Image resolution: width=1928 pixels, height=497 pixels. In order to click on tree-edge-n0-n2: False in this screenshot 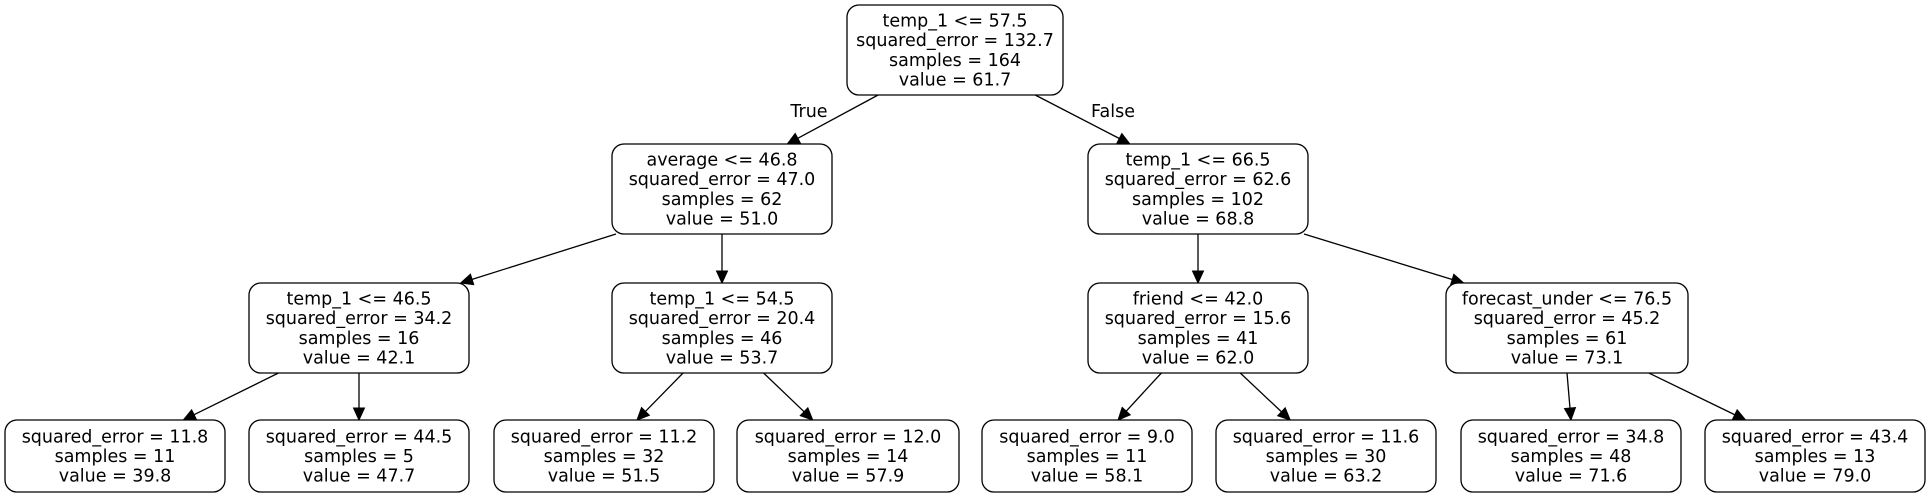, I will do `click(1085, 119)`.